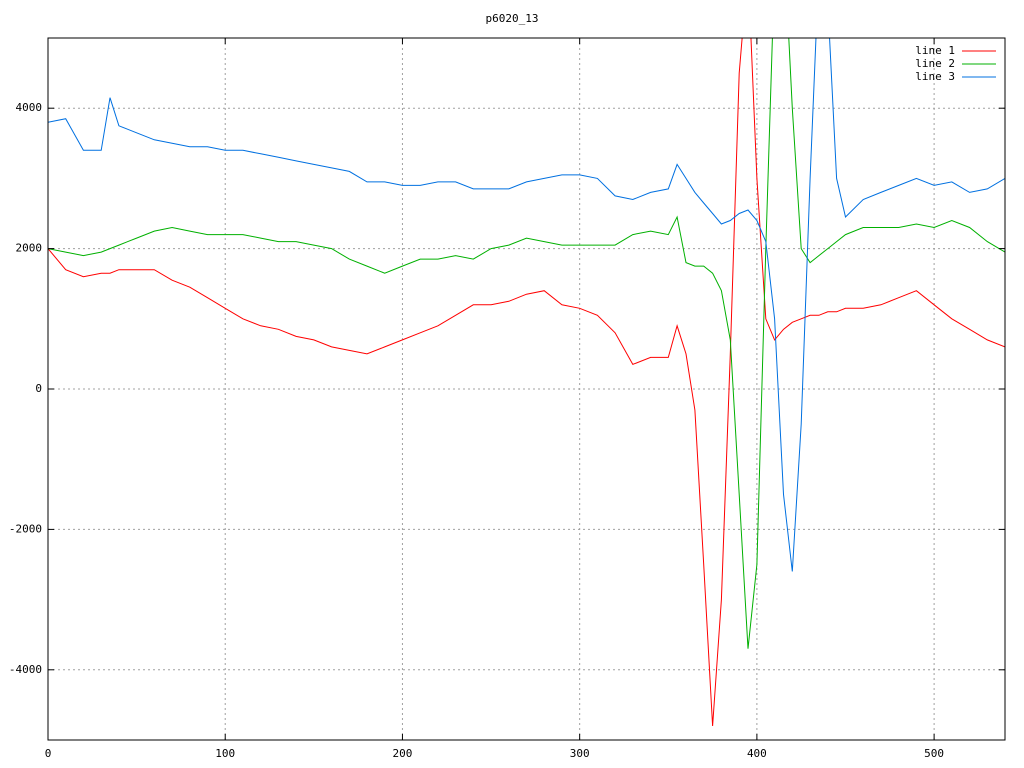  What do you see at coordinates (757, 753) in the screenshot?
I see `x-tick-label: 400` at bounding box center [757, 753].